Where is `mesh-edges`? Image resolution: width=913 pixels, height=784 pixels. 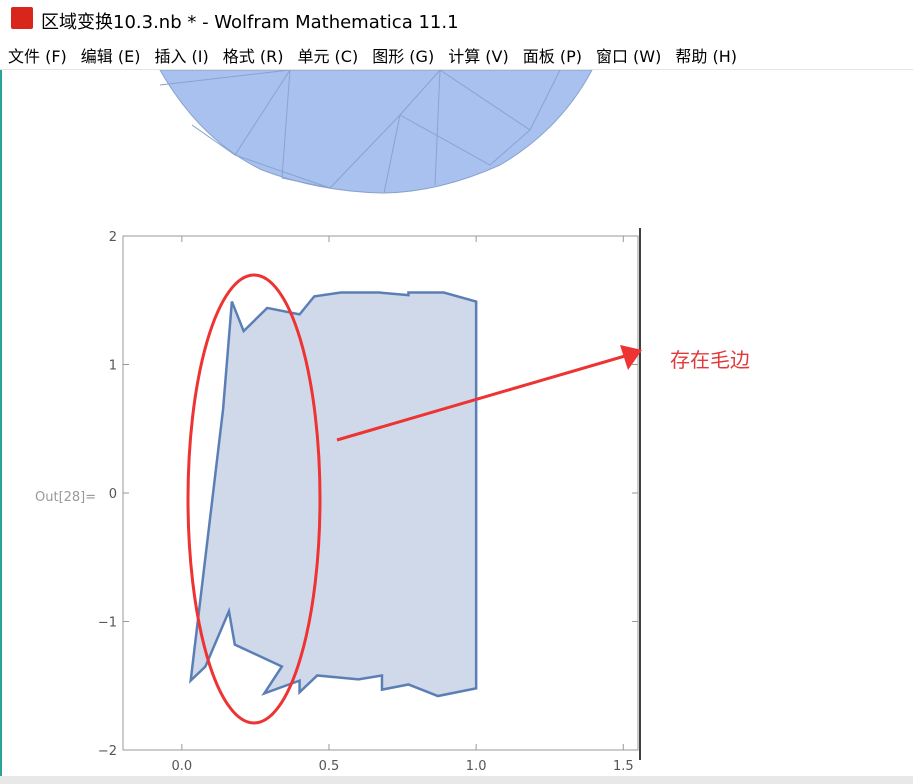 mesh-edges is located at coordinates (360, 132).